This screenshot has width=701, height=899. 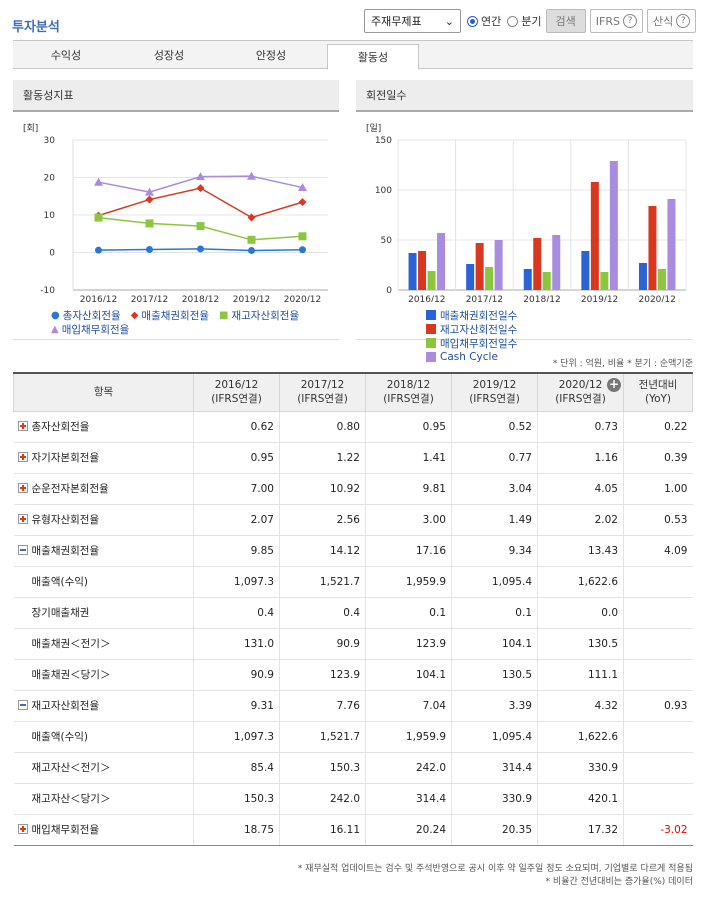 What do you see at coordinates (396, 21) in the screenshot?
I see `statement-select-value: 주재무제표` at bounding box center [396, 21].